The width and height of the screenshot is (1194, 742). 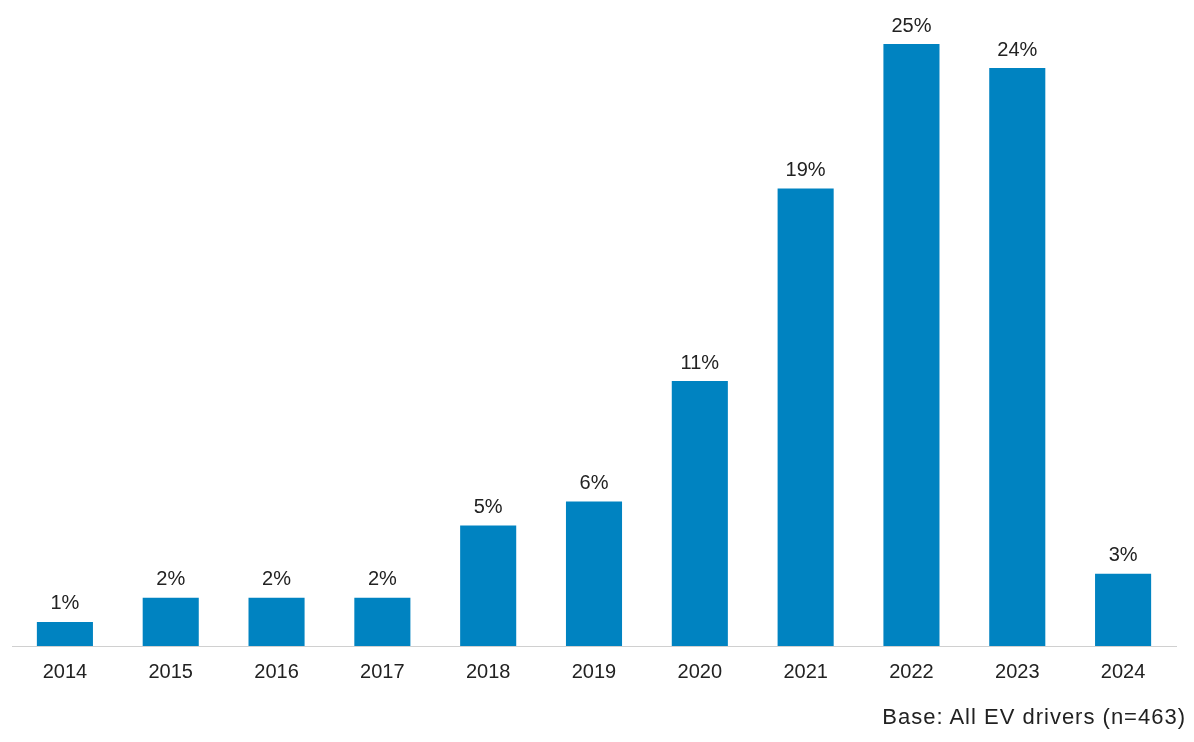 I want to click on data-label: 19%, so click(x=805, y=169).